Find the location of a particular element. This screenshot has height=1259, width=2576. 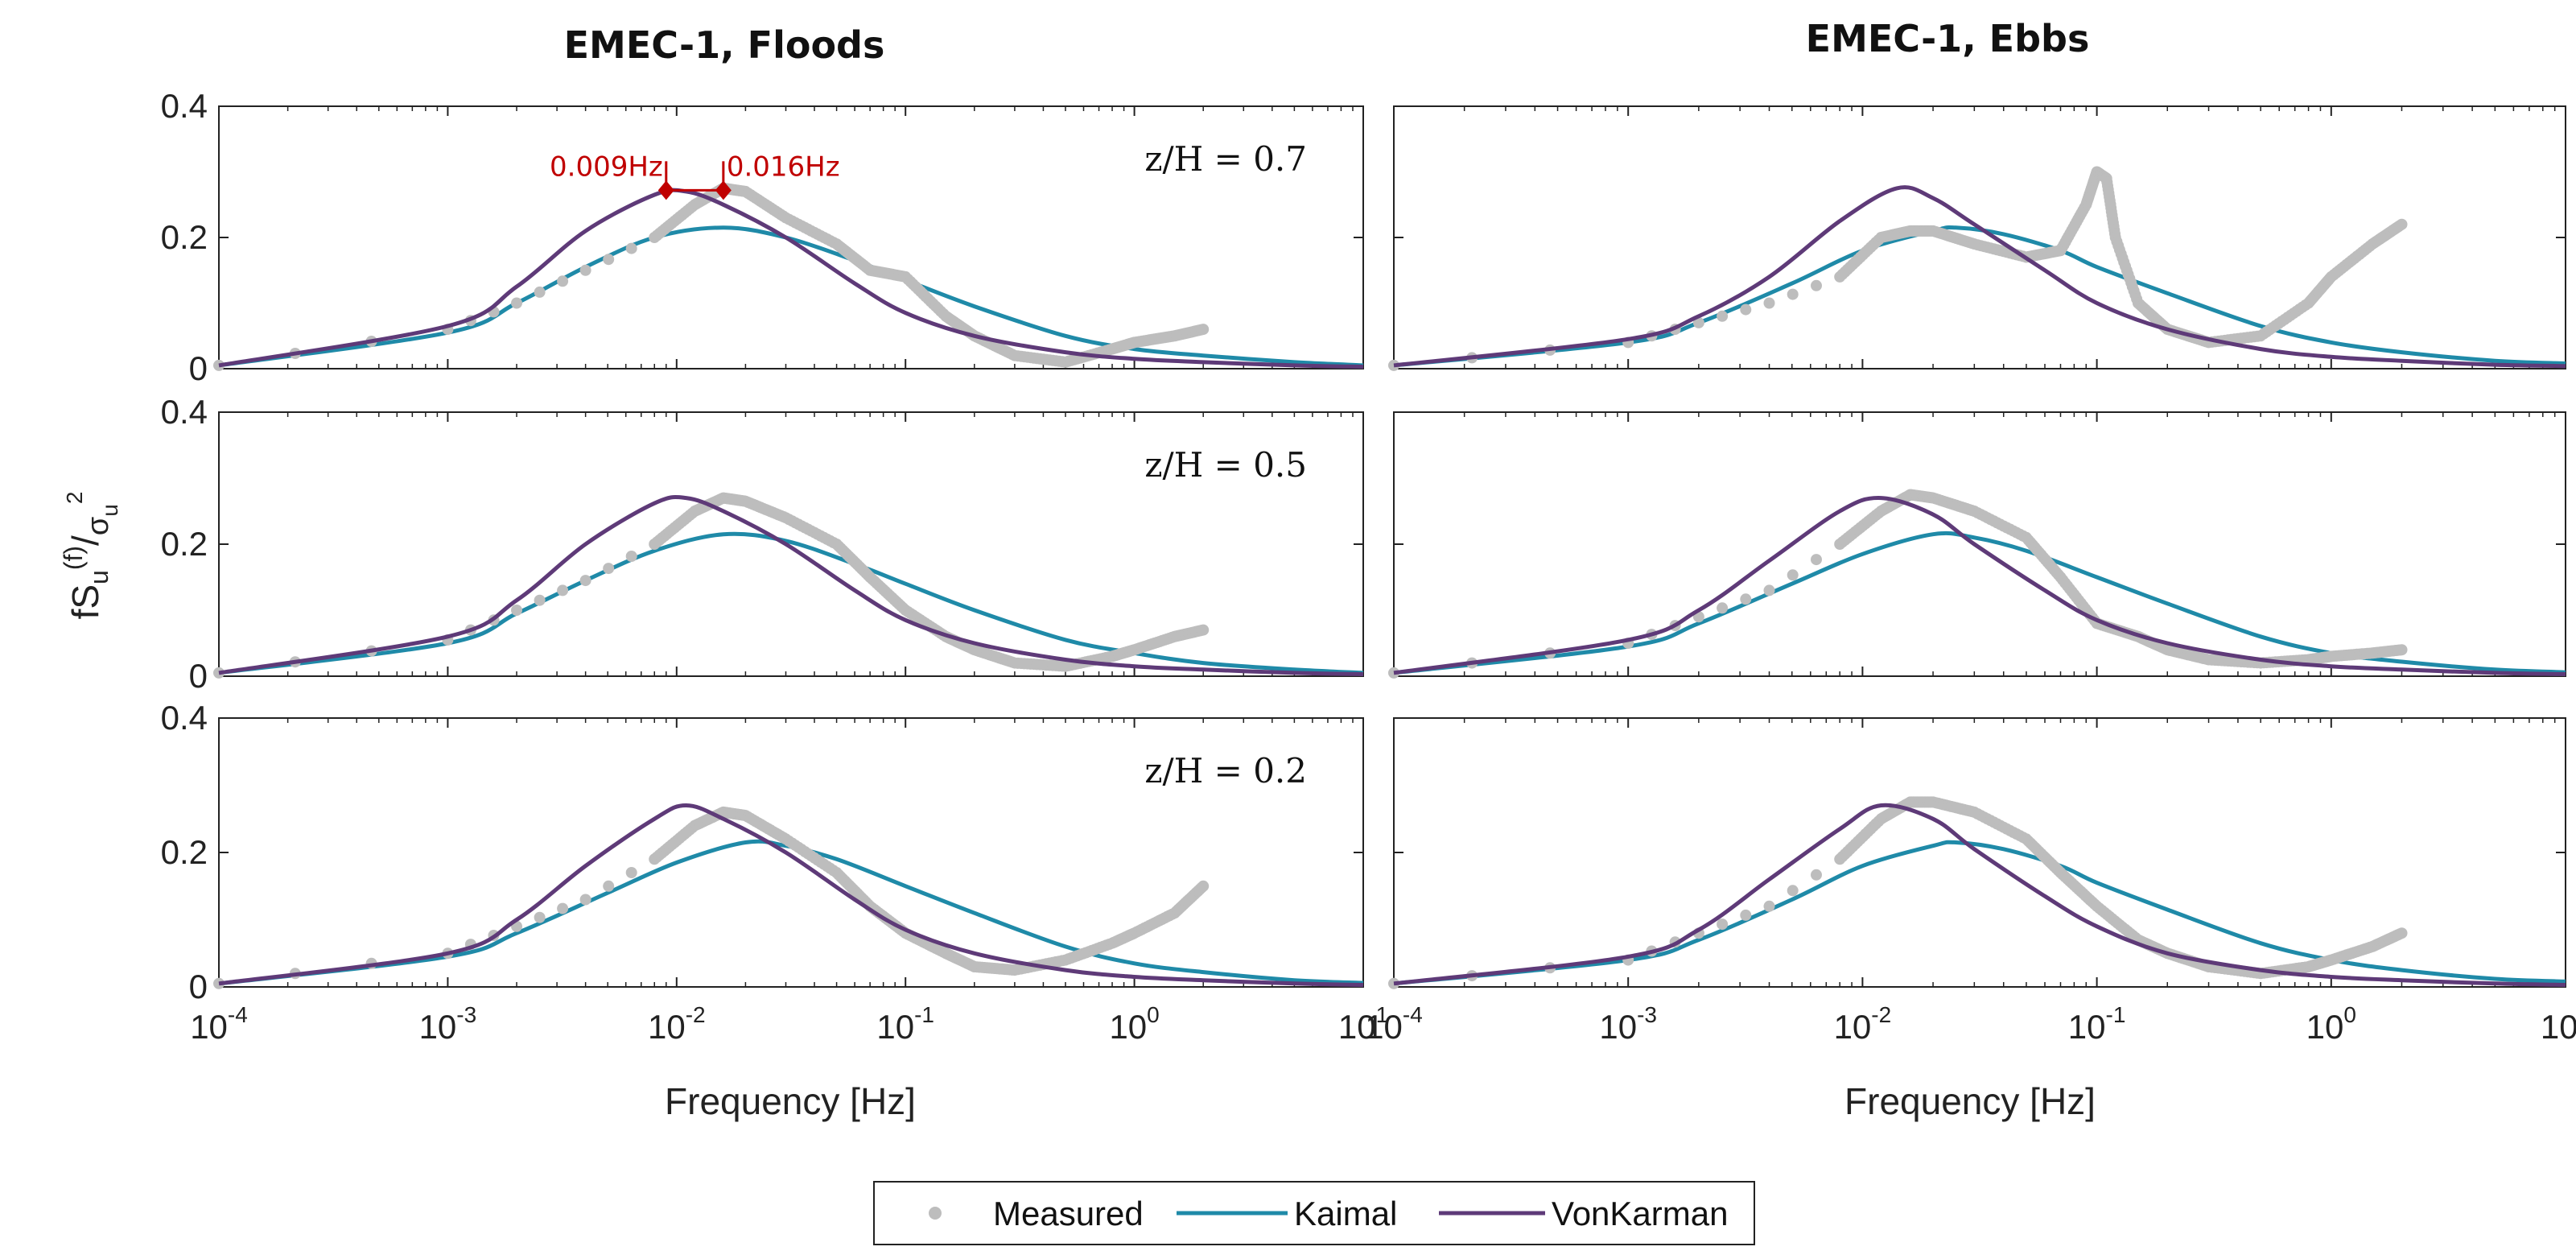

x-tick-label: 10⁻⁴ is located at coordinates (219, 1024).